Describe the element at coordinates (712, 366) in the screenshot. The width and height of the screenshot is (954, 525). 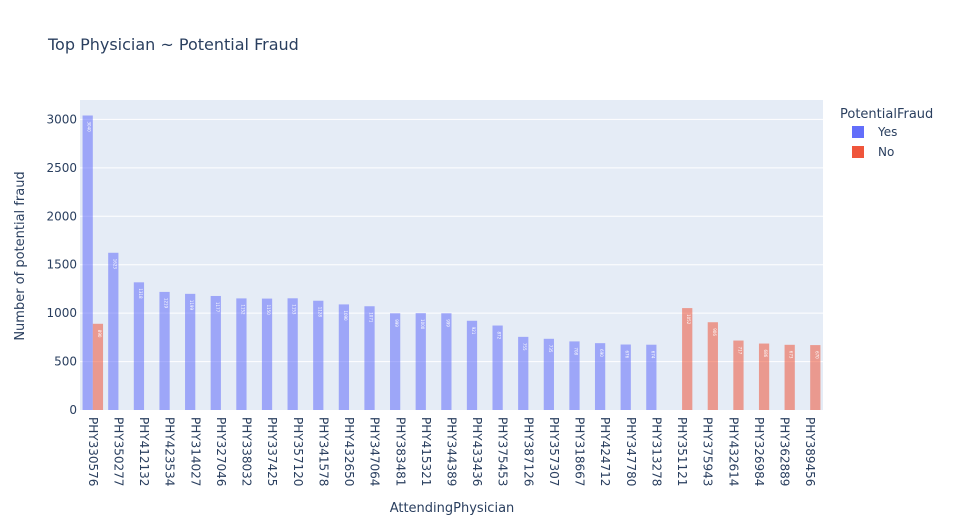
I see `bar-no-PHY375943` at that location.